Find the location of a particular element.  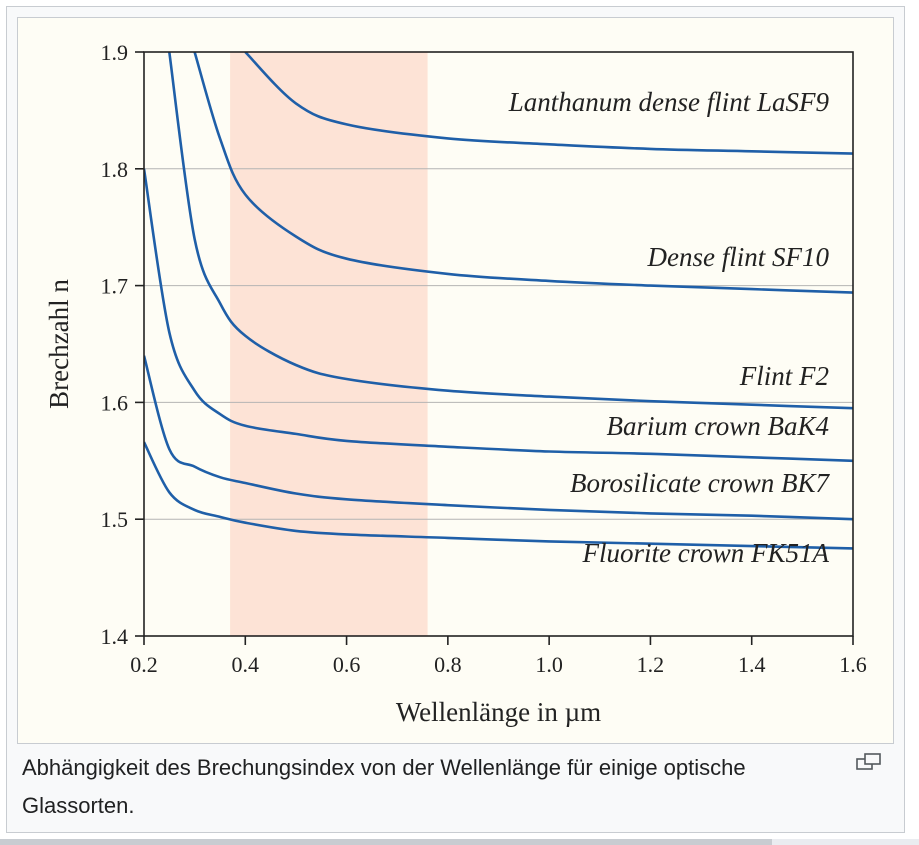

x-tick-label: 1.4 is located at coordinates (752, 664).